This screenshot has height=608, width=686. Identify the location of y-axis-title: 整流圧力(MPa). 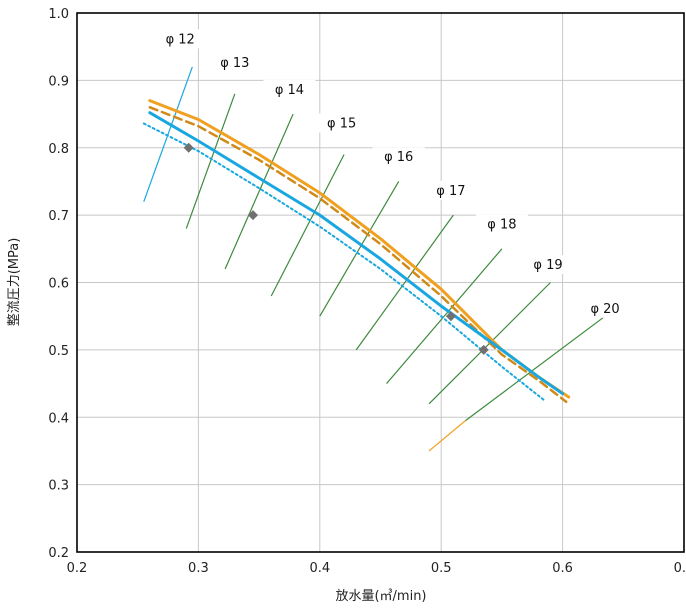
(14, 282).